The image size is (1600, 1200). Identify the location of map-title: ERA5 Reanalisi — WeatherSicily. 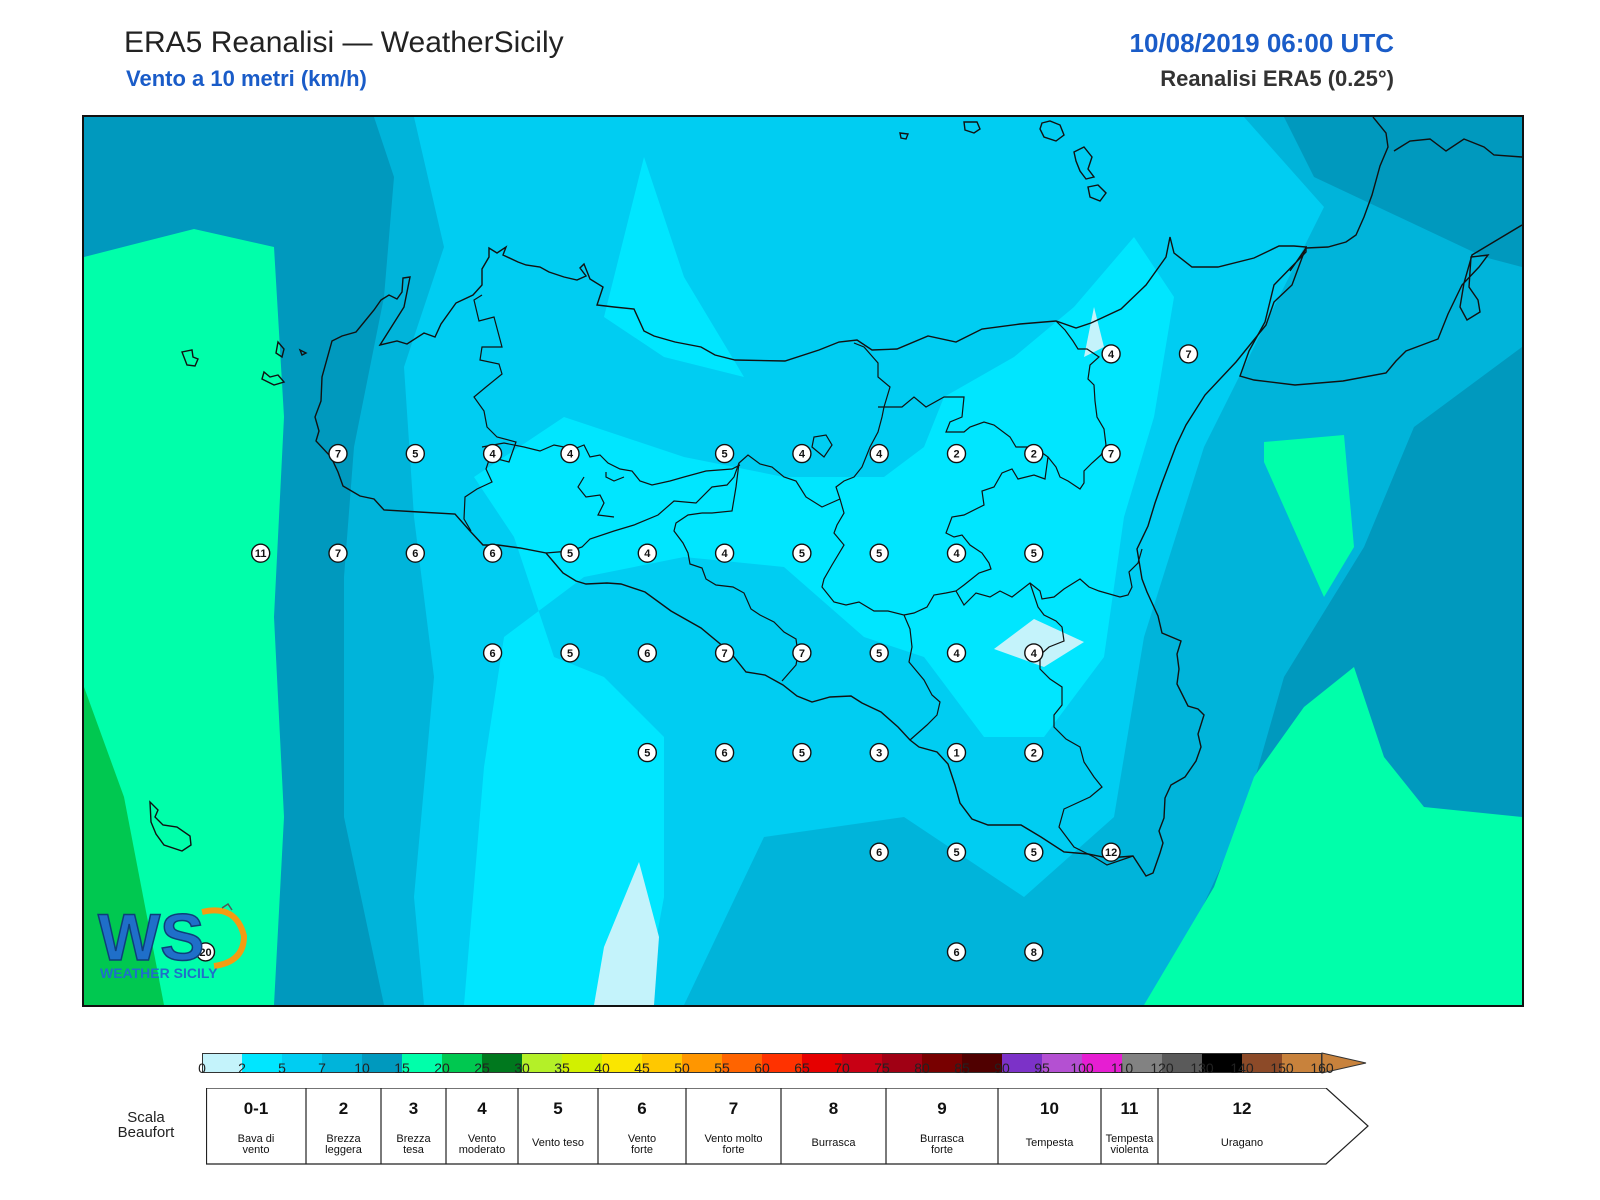
(344, 42).